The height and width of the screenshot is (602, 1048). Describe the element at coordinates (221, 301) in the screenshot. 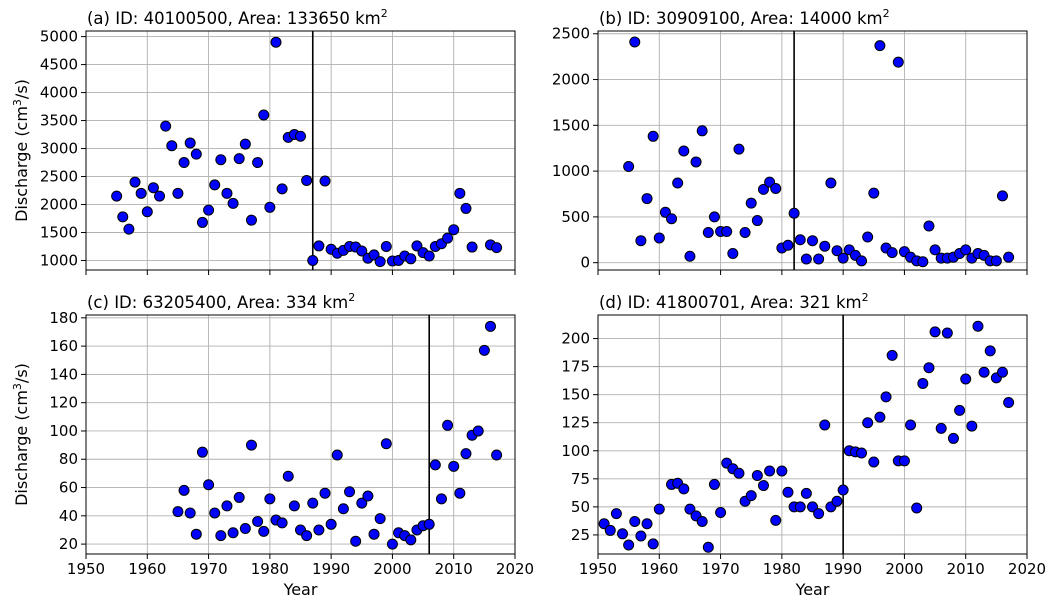

I see `panel-title: (c) ID: 63205400, Area: 334 km2` at that location.